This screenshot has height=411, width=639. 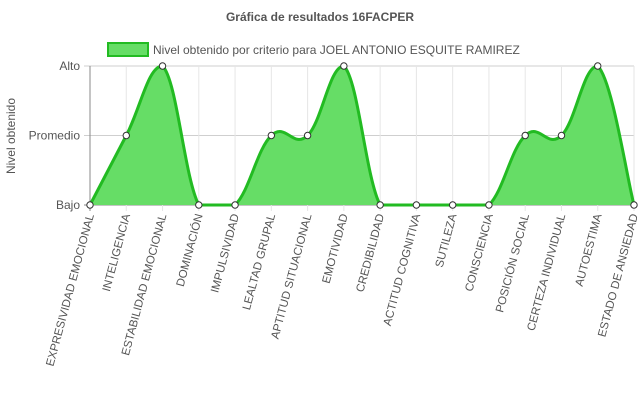 What do you see at coordinates (403, 269) in the screenshot?
I see `x-tick-label: ACTITUD COGNITIVA` at bounding box center [403, 269].